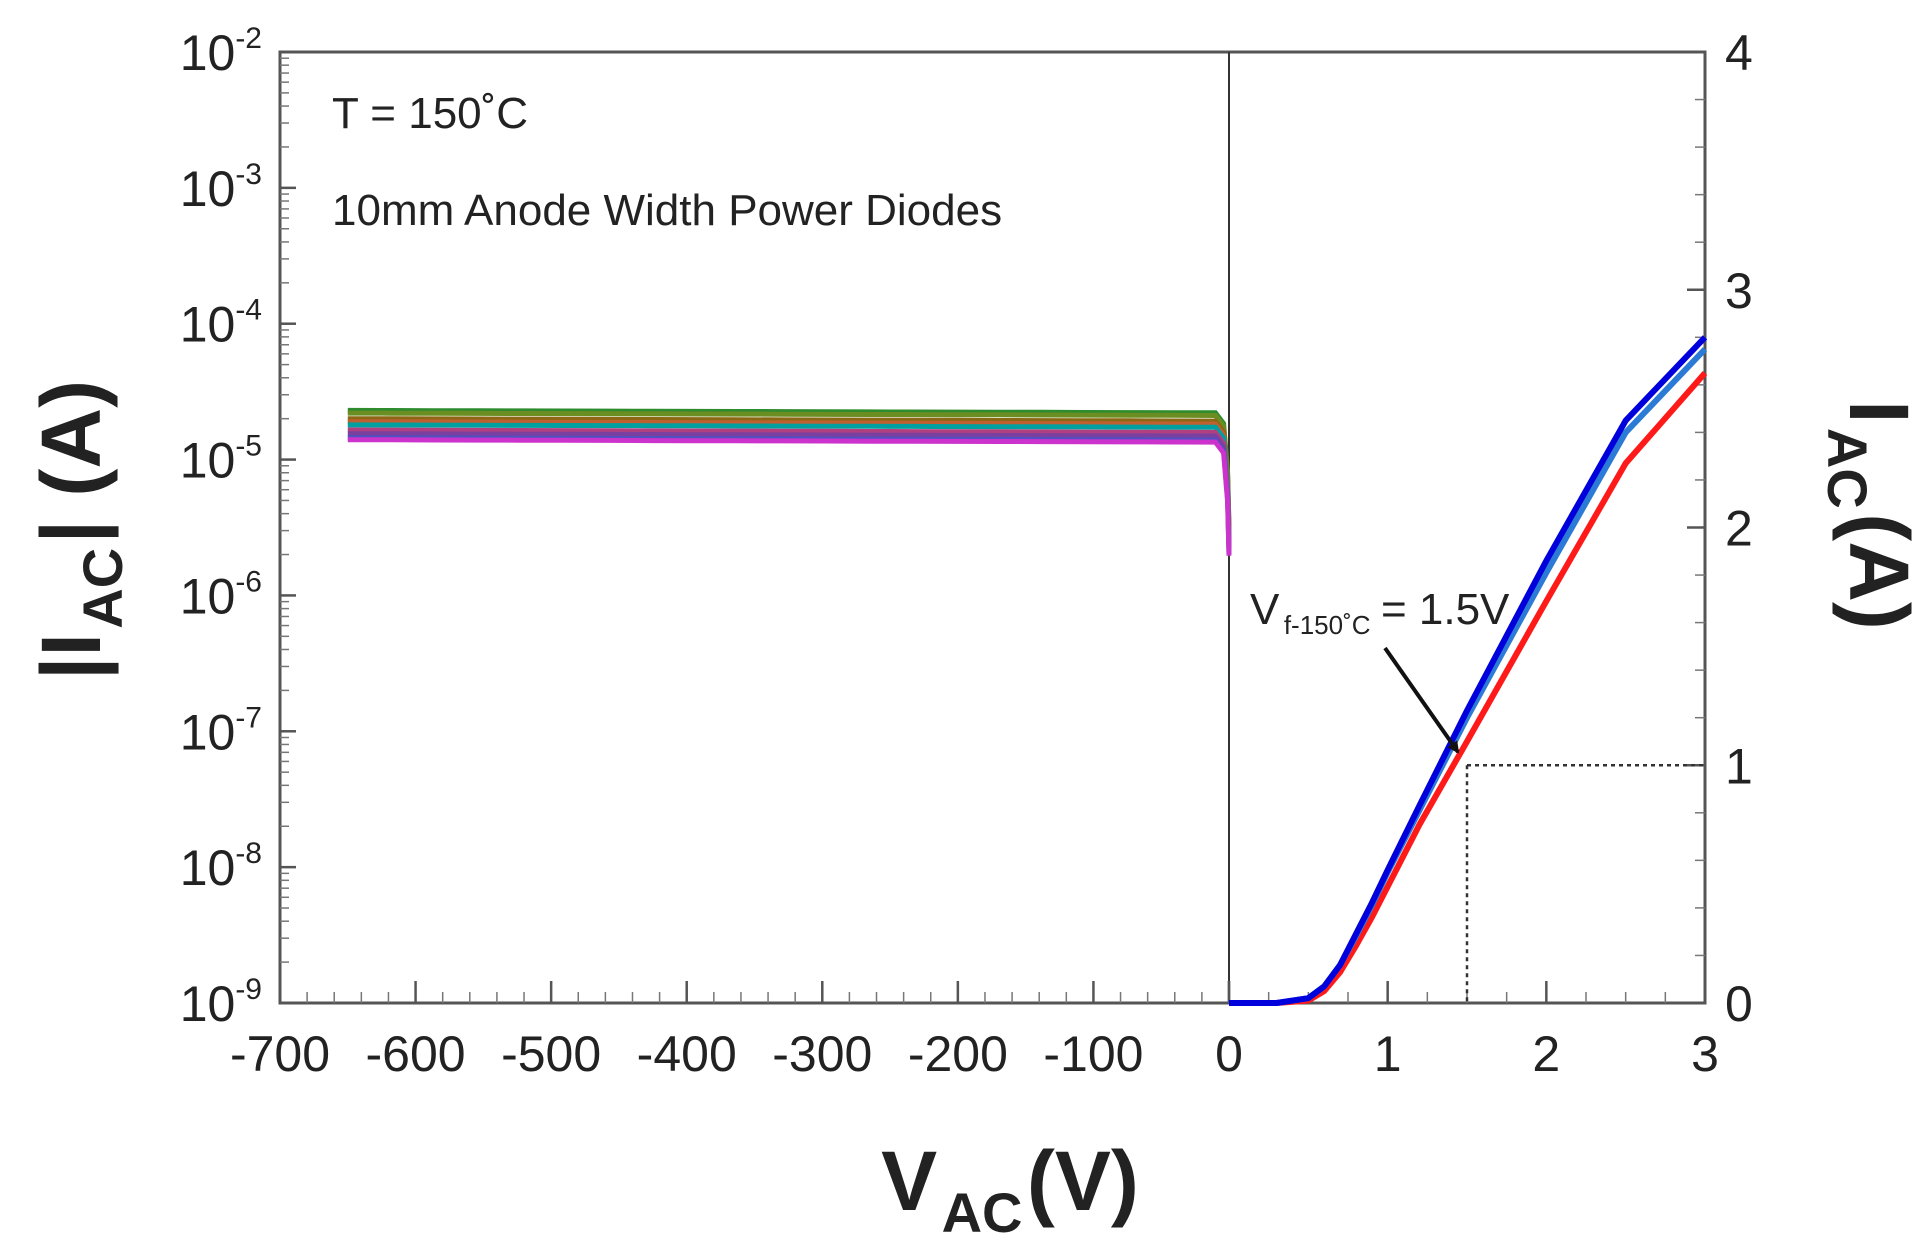 This screenshot has height=1250, width=1920. Describe the element at coordinates (280, 1054) in the screenshot. I see `x-left-tick-label-0: -700` at that location.